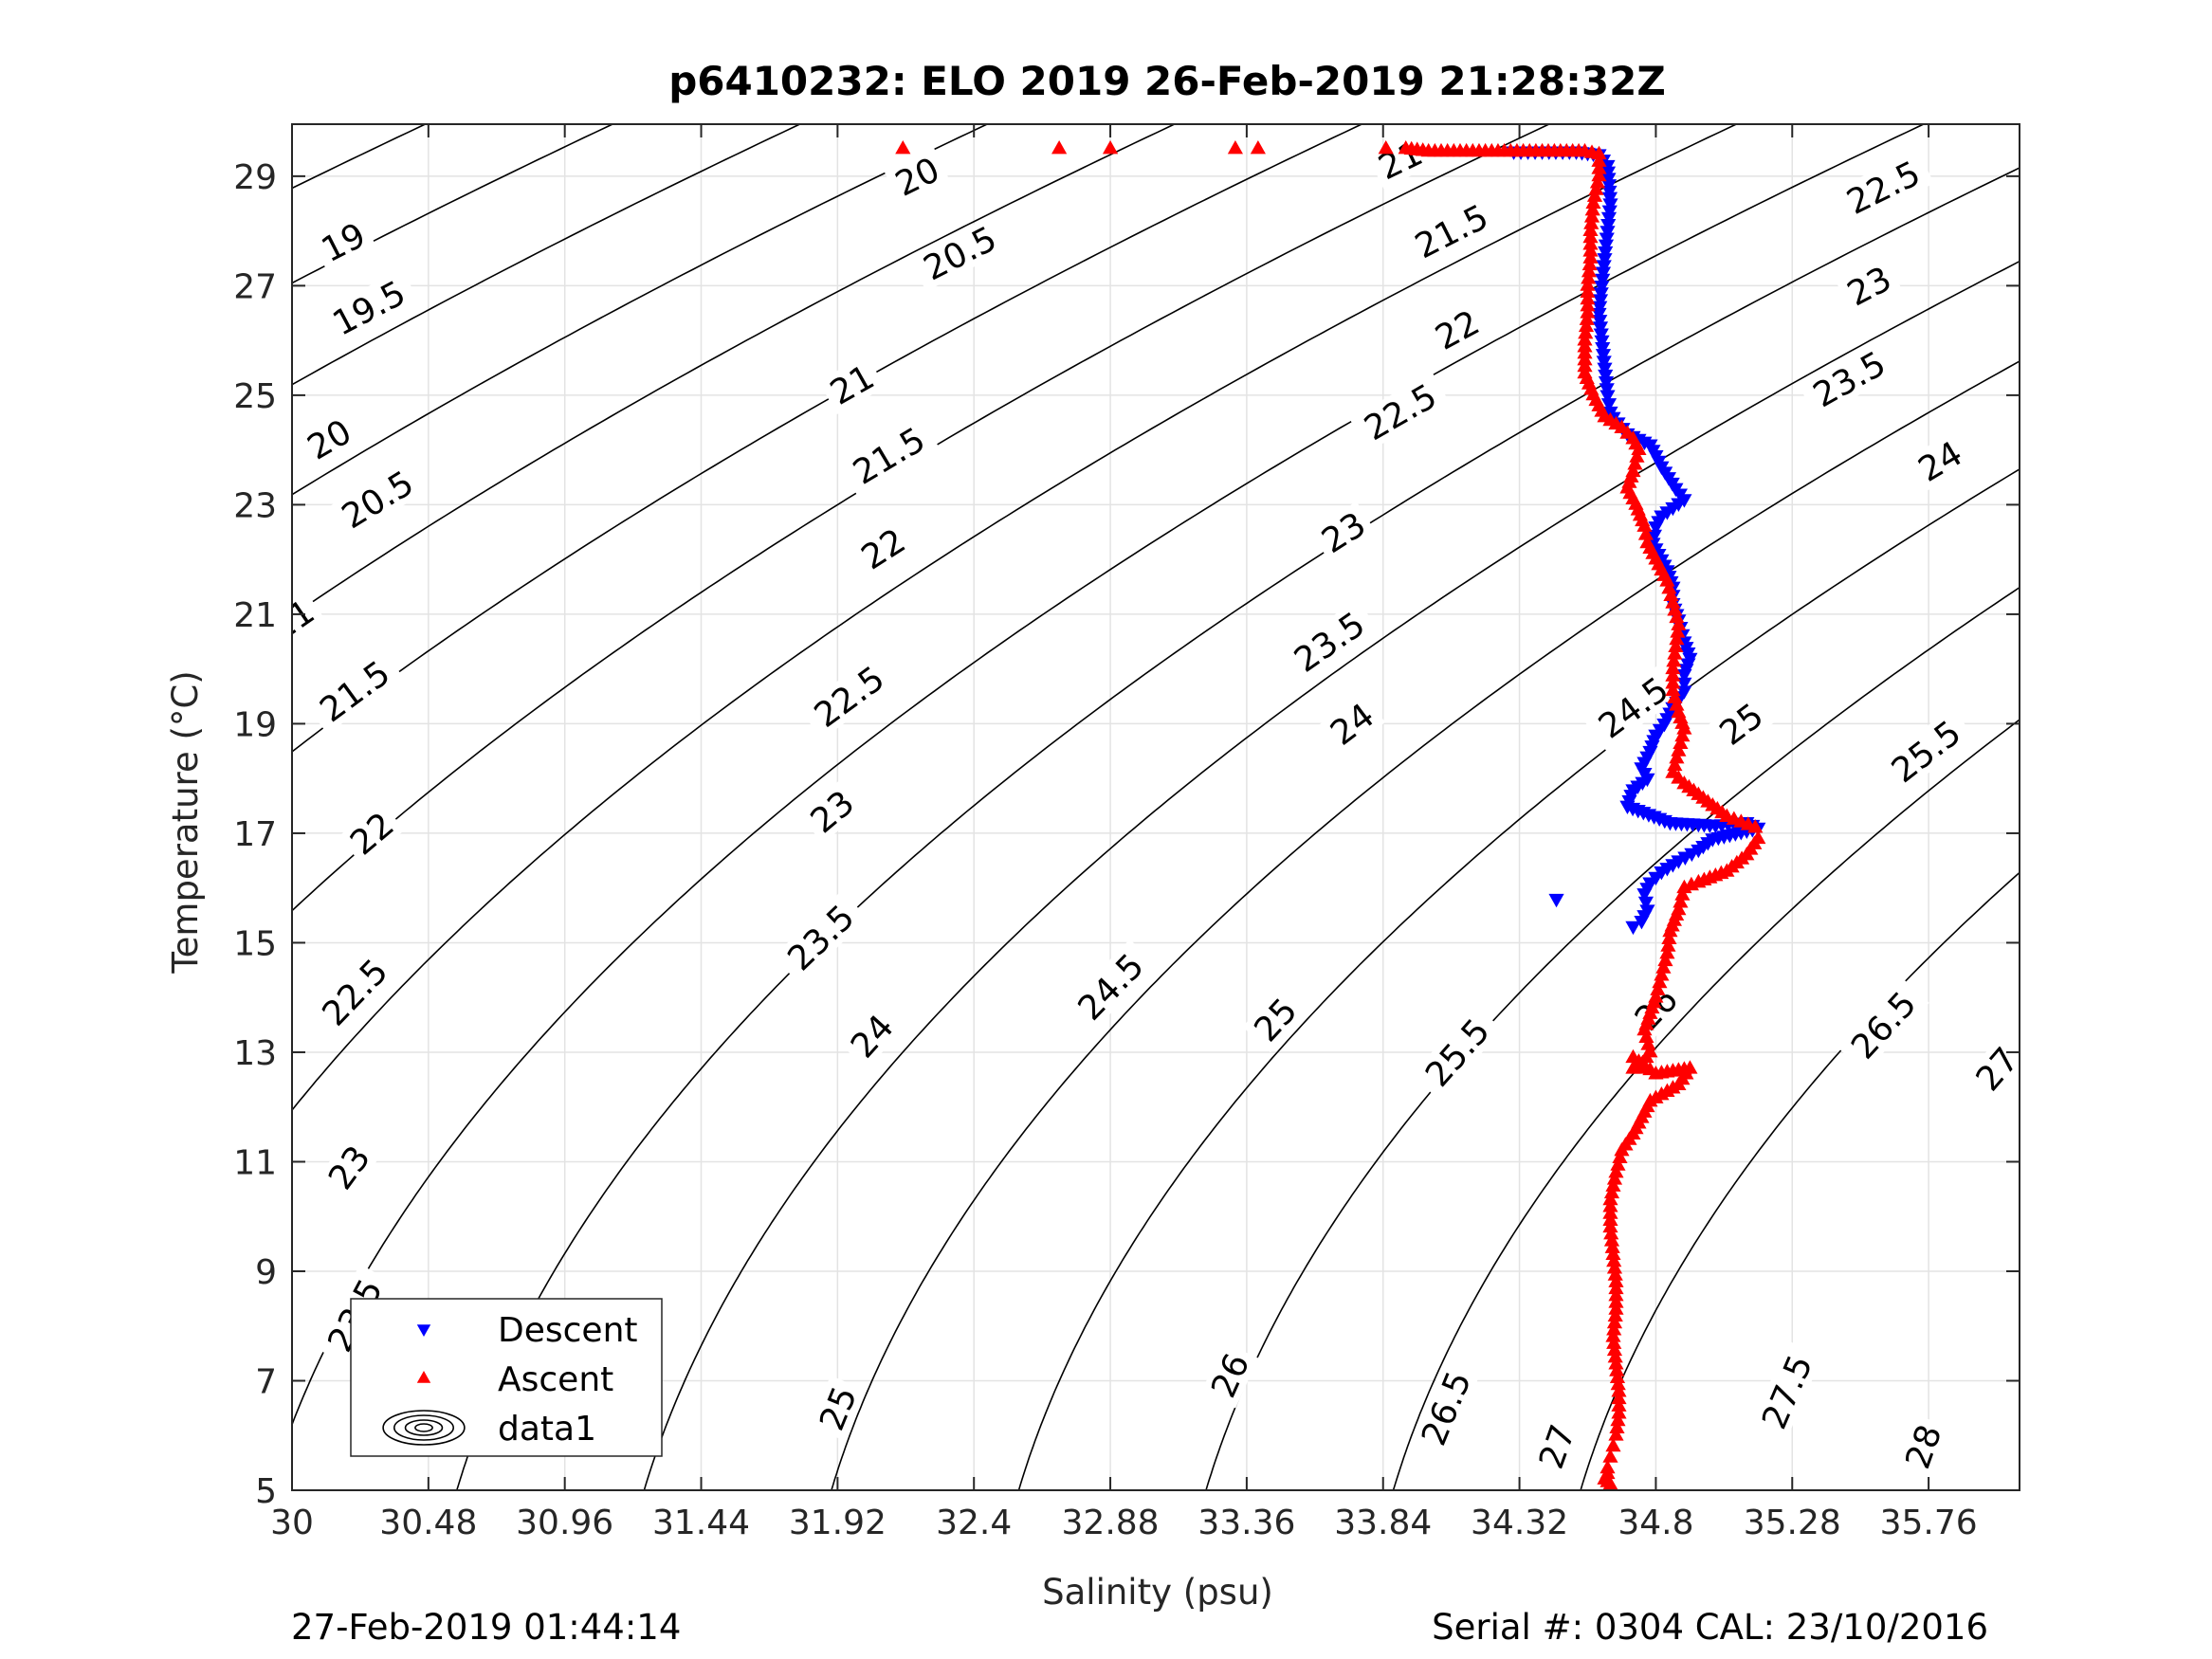 This screenshot has height=1659, width=2212. Describe the element at coordinates (527, 1330) in the screenshot. I see `legend-item-descent: Descent` at that location.